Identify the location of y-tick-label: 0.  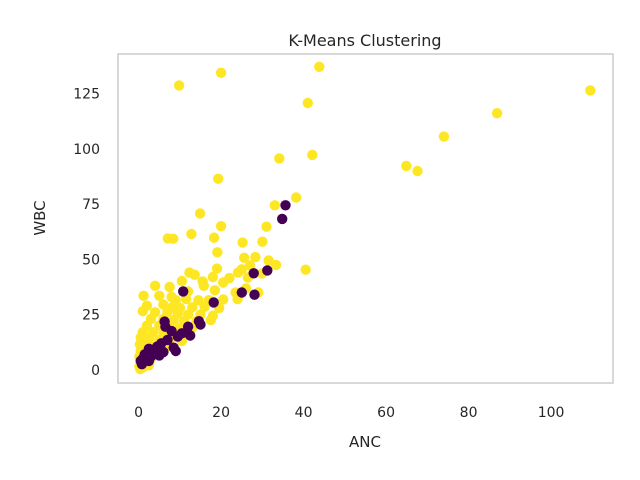
(95, 371).